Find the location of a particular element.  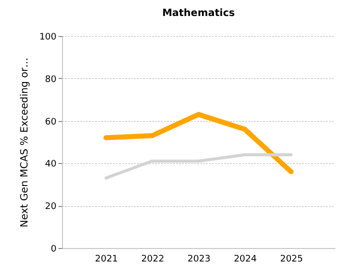

y-tick-label: 20 is located at coordinates (51, 207).